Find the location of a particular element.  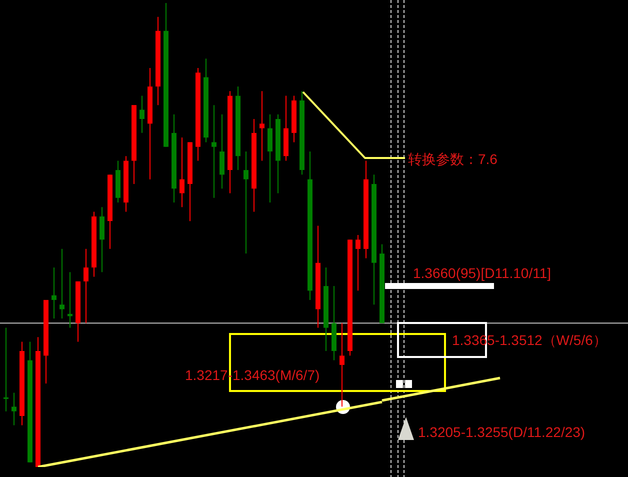

ref-line-label: 1.3660(95)[D11.10/11] is located at coordinates (482, 273).